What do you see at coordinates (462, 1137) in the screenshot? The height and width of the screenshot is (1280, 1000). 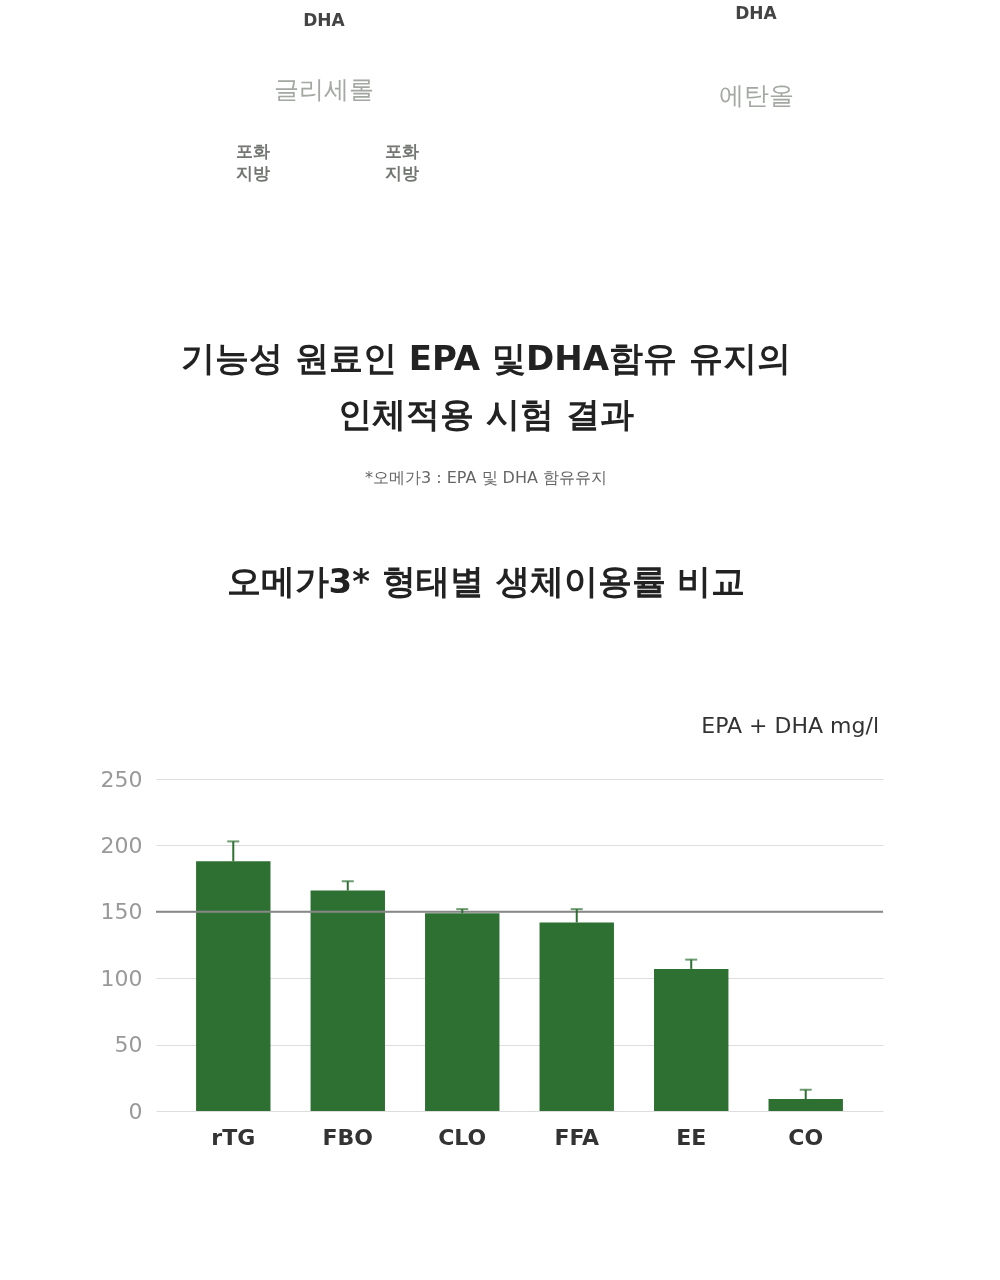 I see `x-tick-label: CLO` at bounding box center [462, 1137].